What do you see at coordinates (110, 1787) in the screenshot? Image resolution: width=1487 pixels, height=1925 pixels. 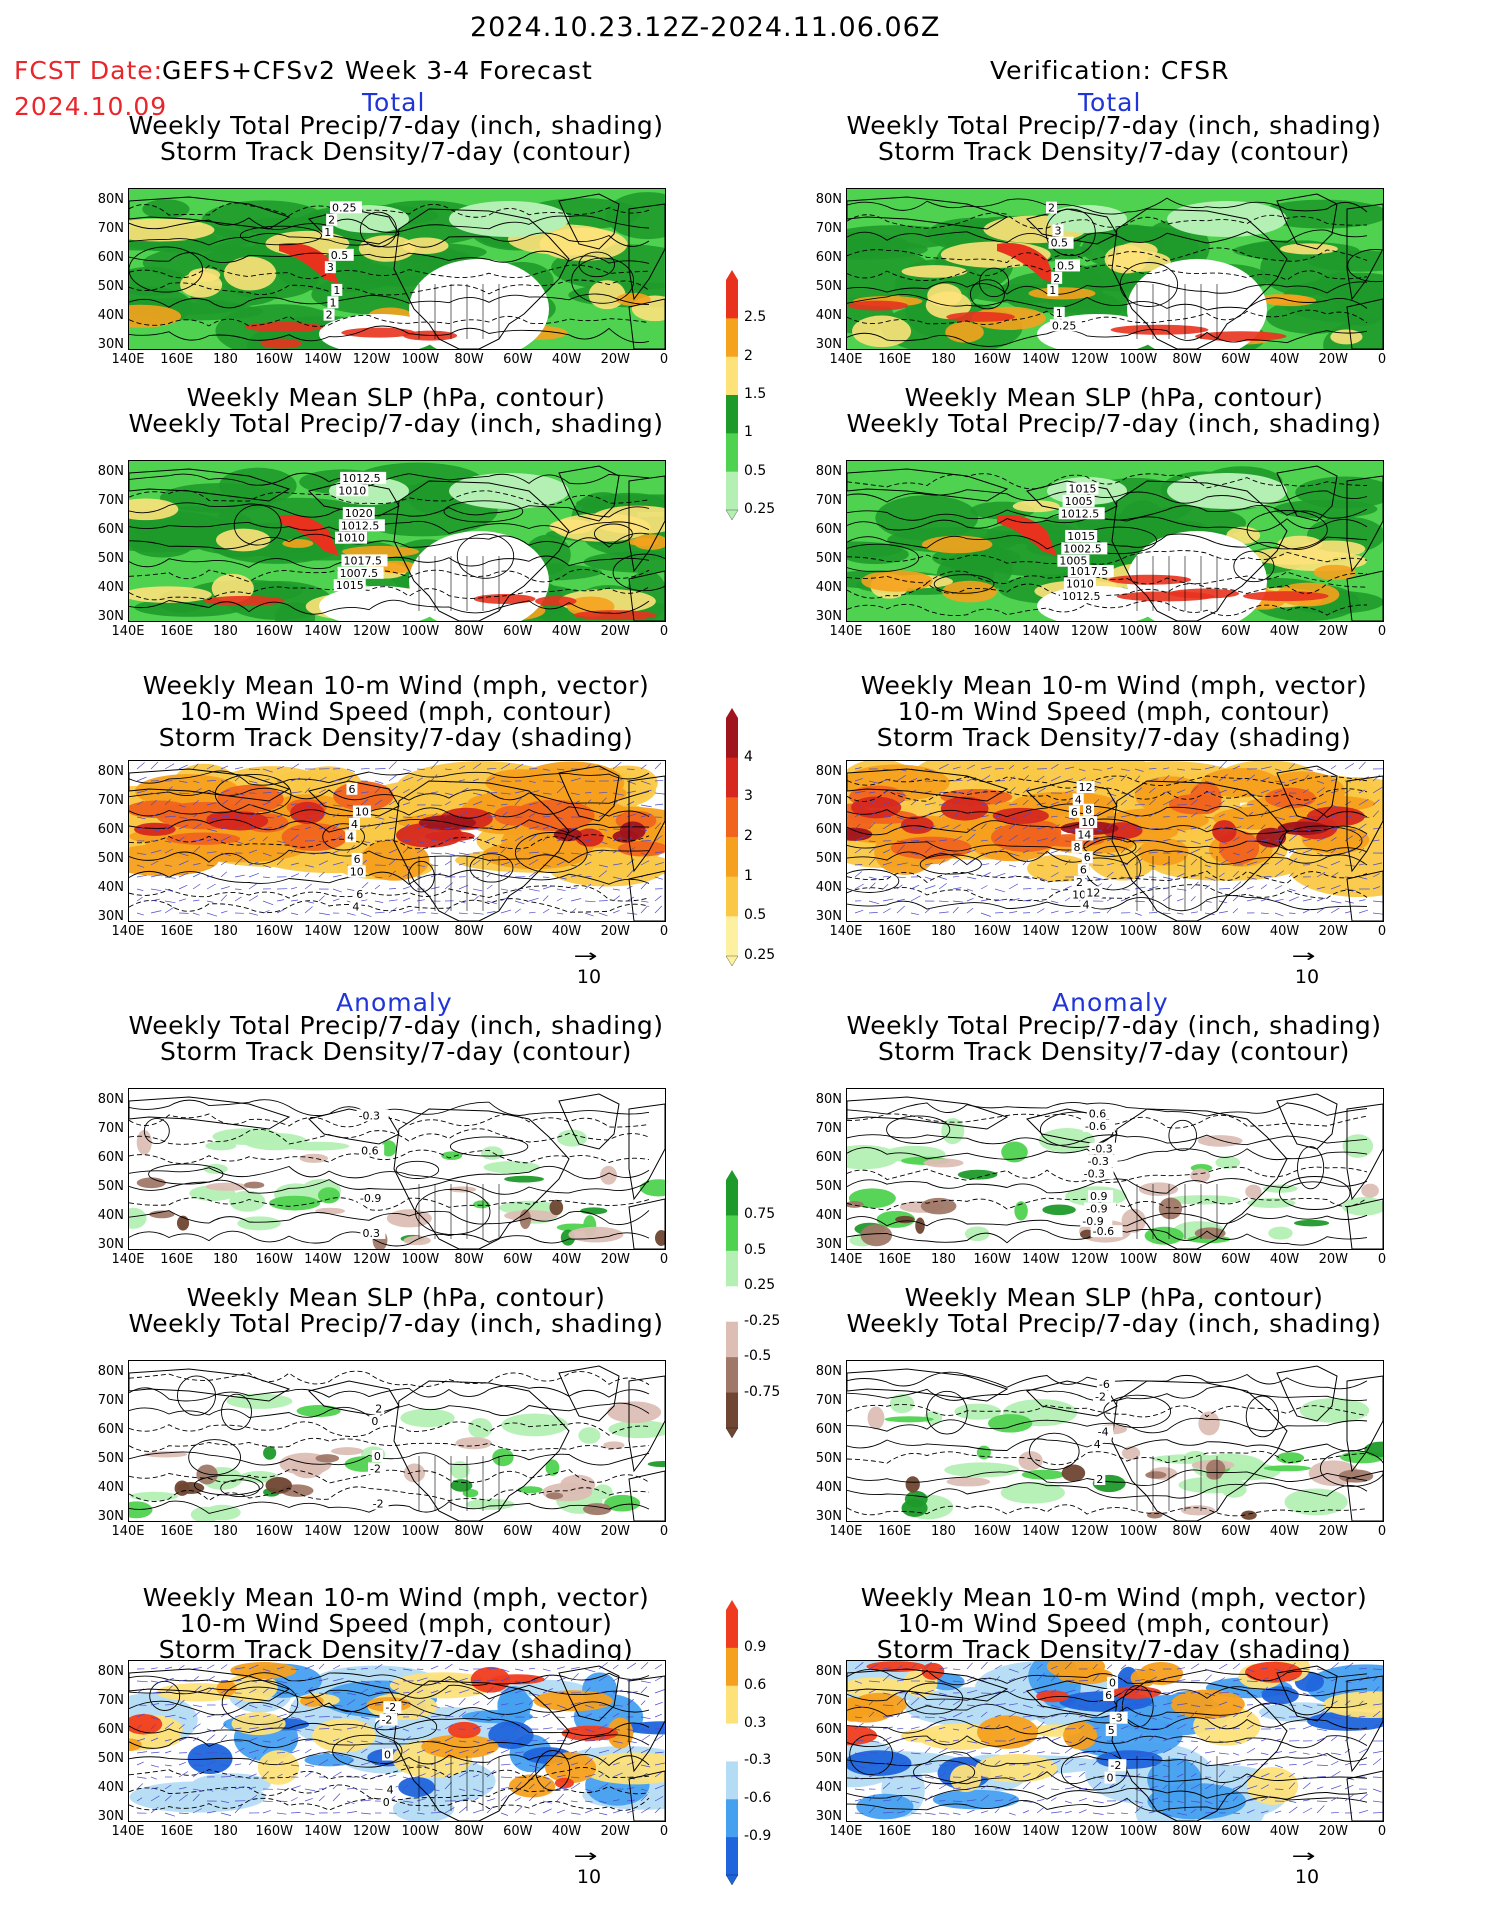 I see `lat-tick-label: 40N` at bounding box center [110, 1787].